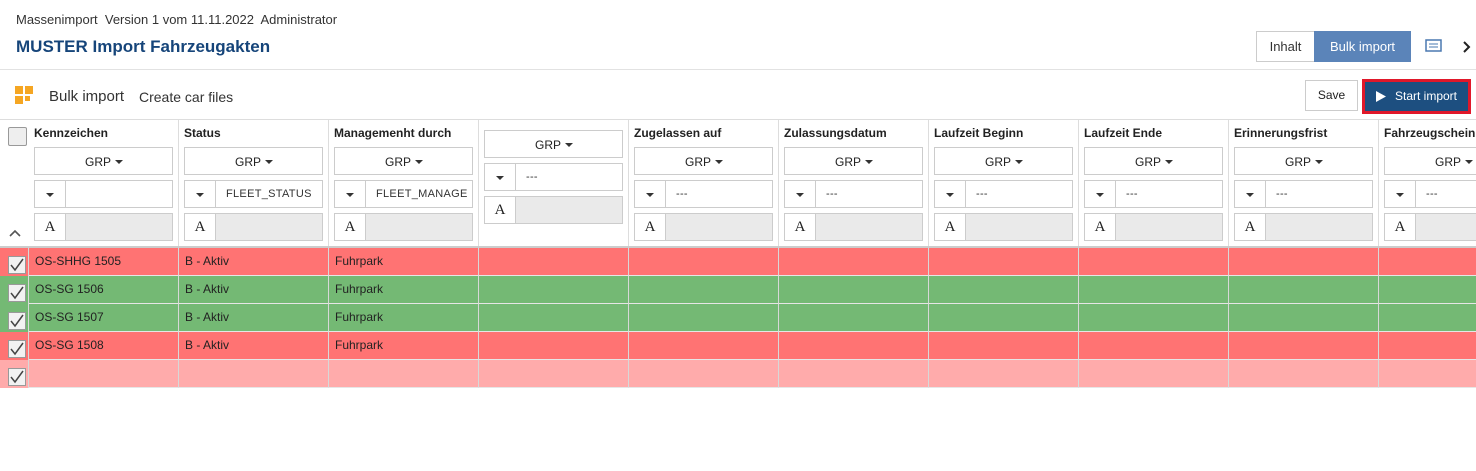 The width and height of the screenshot is (1476, 471). I want to click on tab-active: Bulk import, so click(1362, 46).